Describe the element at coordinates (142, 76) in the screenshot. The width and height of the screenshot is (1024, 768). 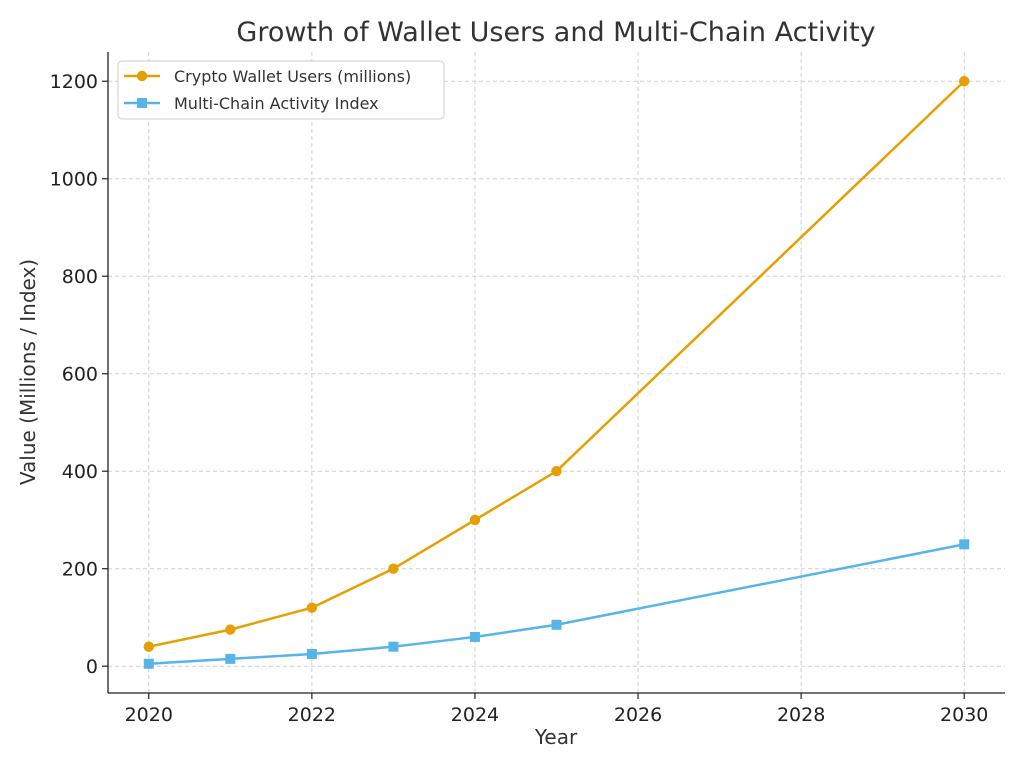
I see `legend-marker-circle` at that location.